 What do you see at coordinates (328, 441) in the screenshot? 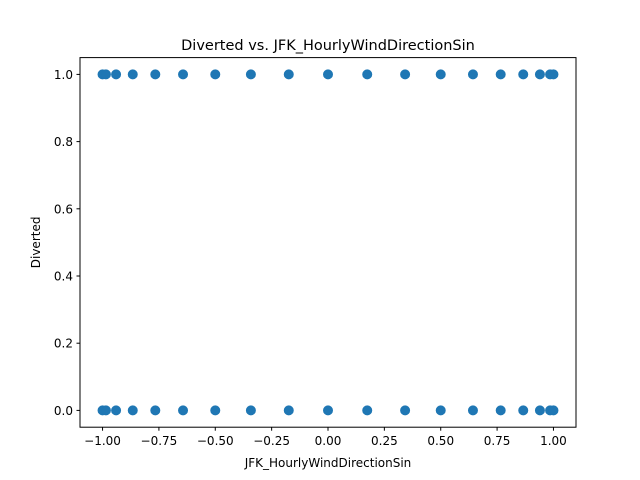
I see `x-tick-label: 0.00` at bounding box center [328, 441].